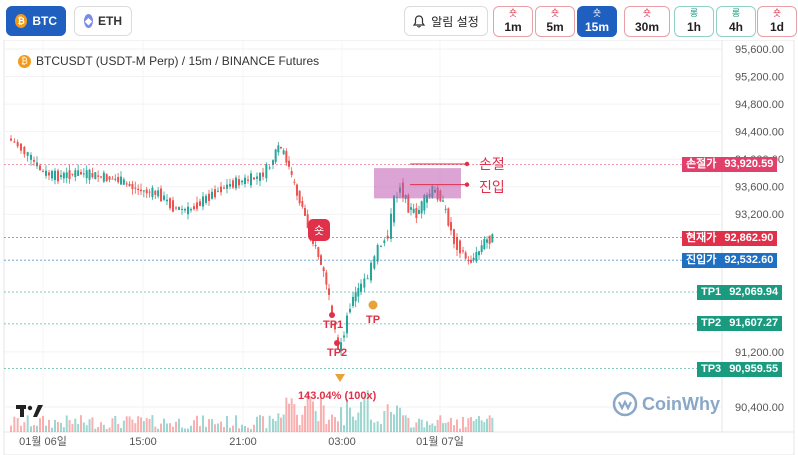 The height and width of the screenshot is (455, 798). What do you see at coordinates (759, 78) in the screenshot?
I see `price-tick-label: 95,200.00` at bounding box center [759, 78].